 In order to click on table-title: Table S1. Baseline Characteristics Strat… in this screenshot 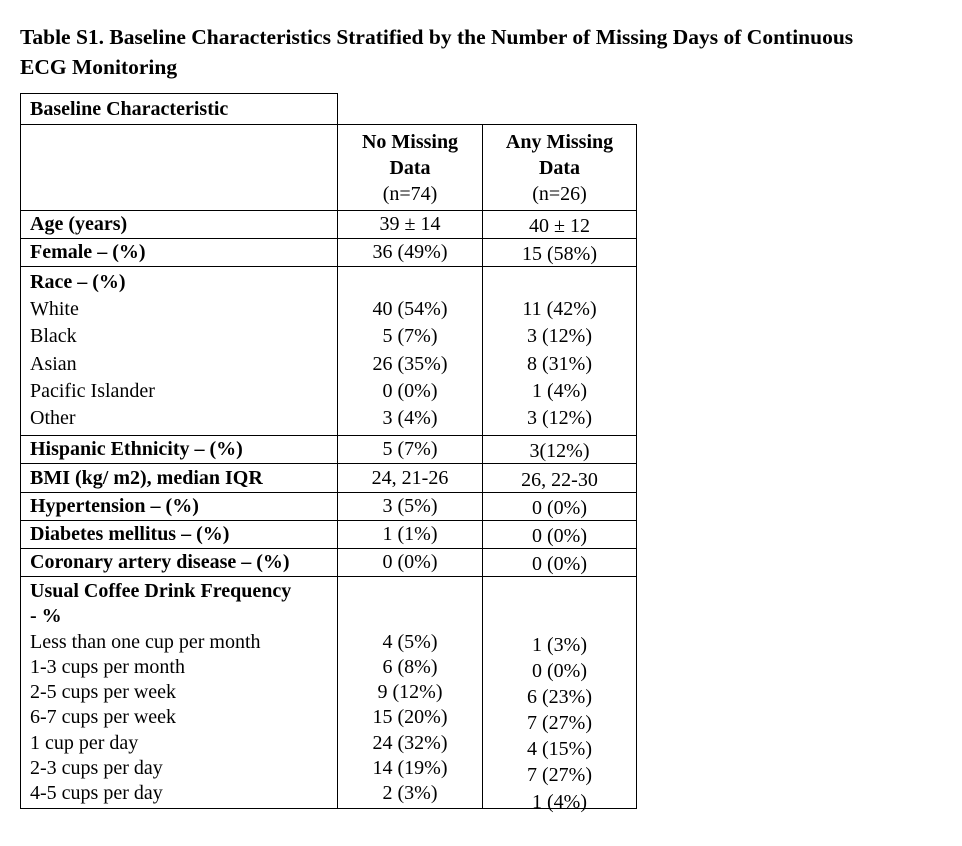, I will do `click(487, 52)`.